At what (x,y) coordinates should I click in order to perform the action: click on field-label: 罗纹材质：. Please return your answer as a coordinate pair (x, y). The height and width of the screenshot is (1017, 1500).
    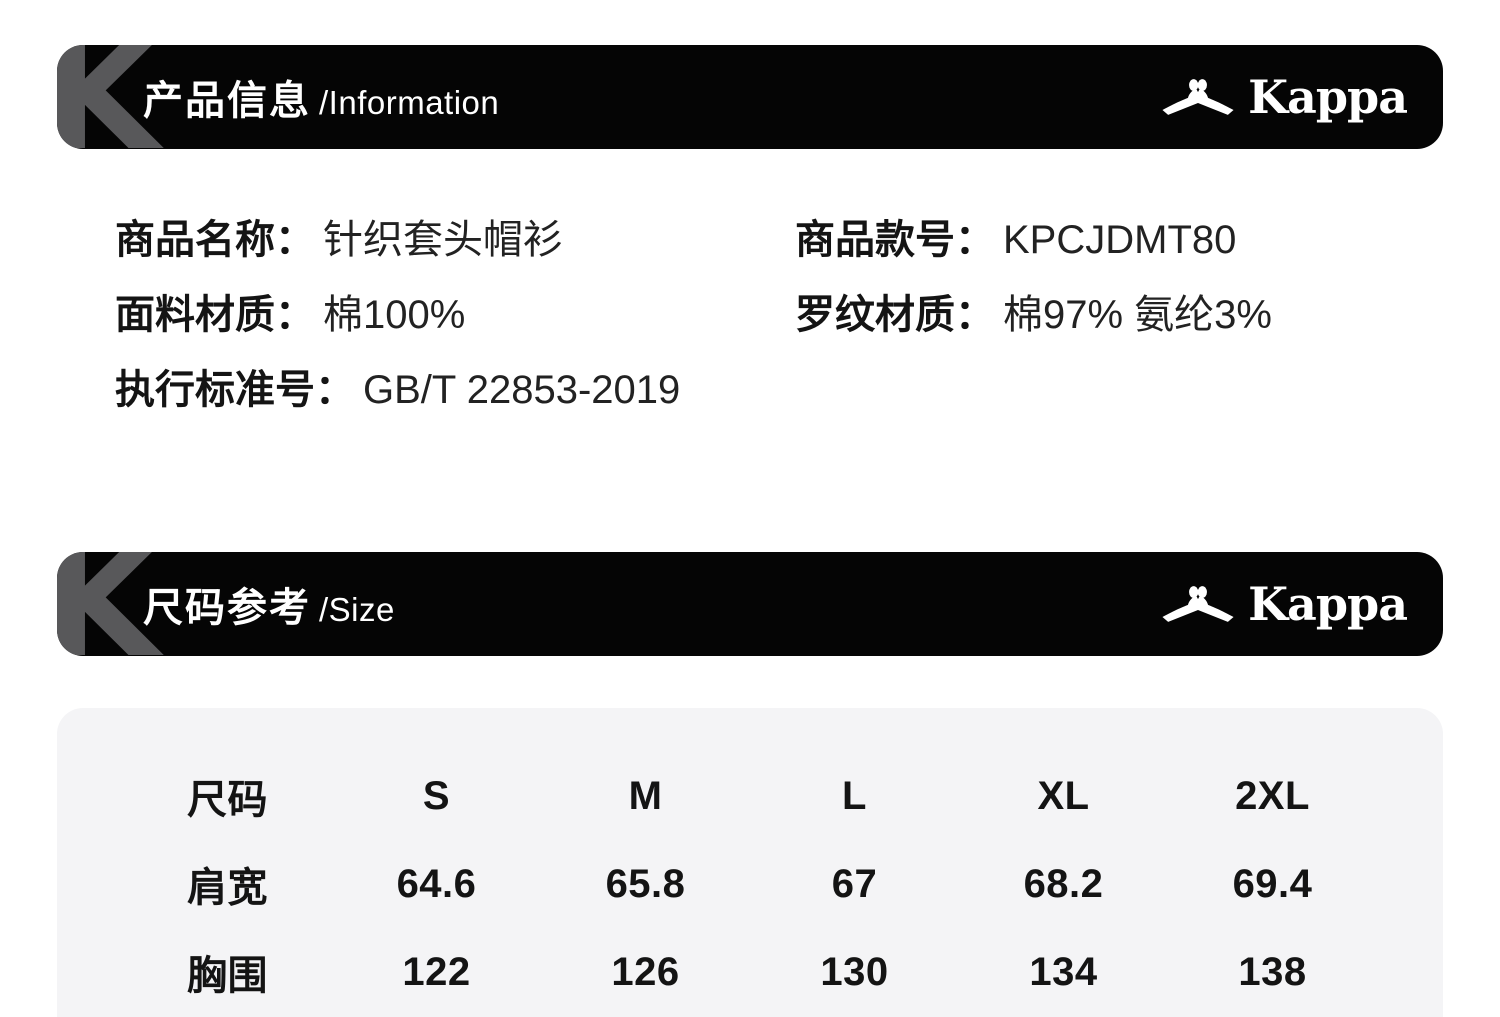
    Looking at the image, I should click on (895, 315).